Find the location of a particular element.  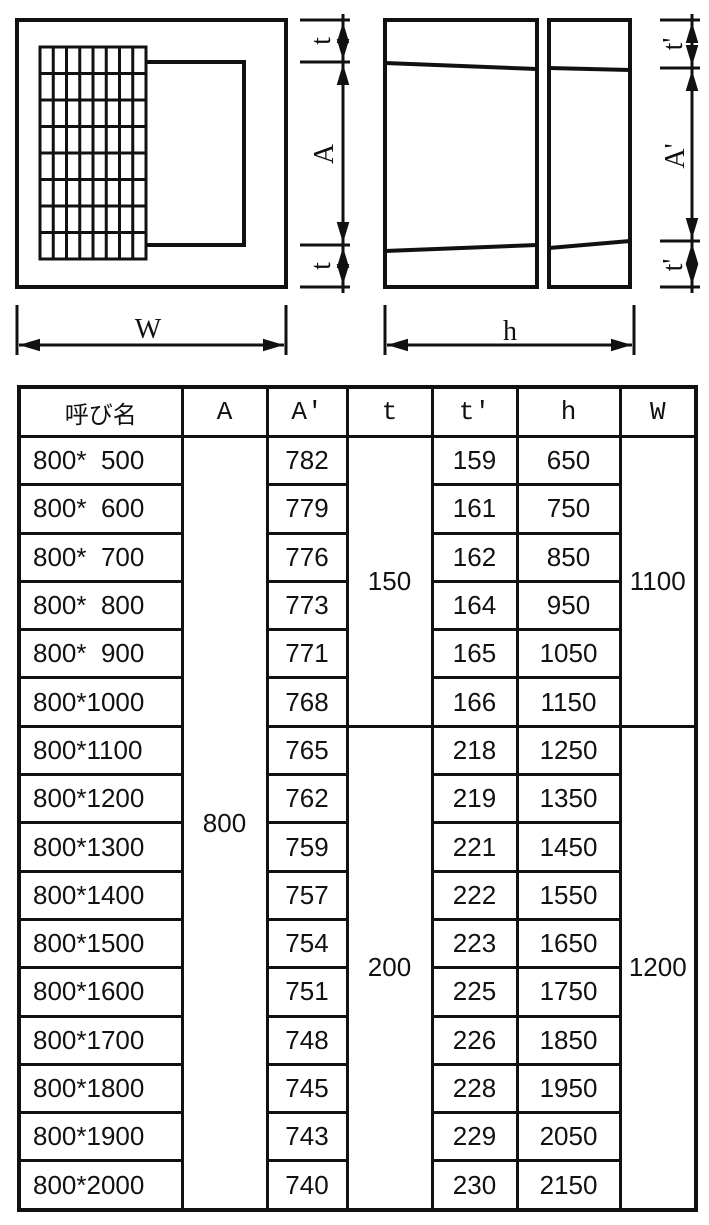

table-row: 800*1800 745 228 1950 is located at coordinates (356, 1088).